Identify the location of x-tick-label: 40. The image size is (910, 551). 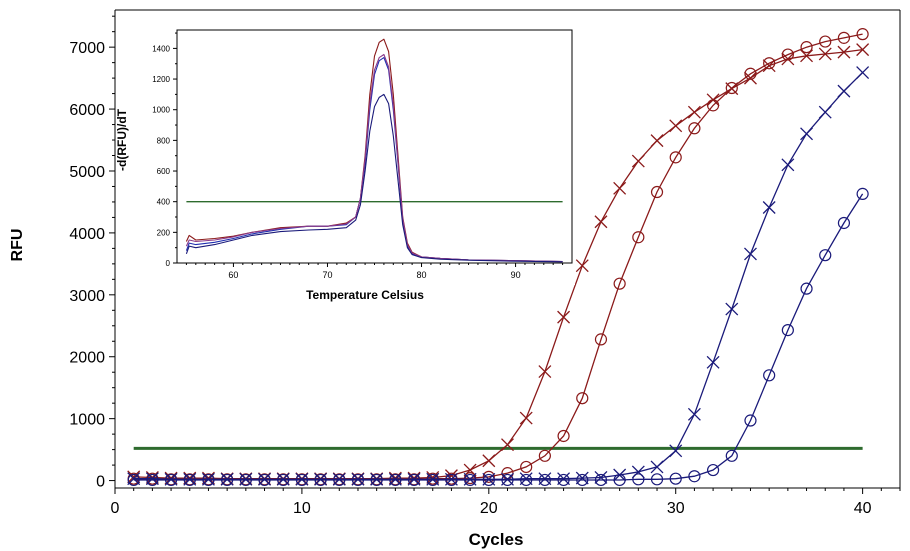
(863, 508).